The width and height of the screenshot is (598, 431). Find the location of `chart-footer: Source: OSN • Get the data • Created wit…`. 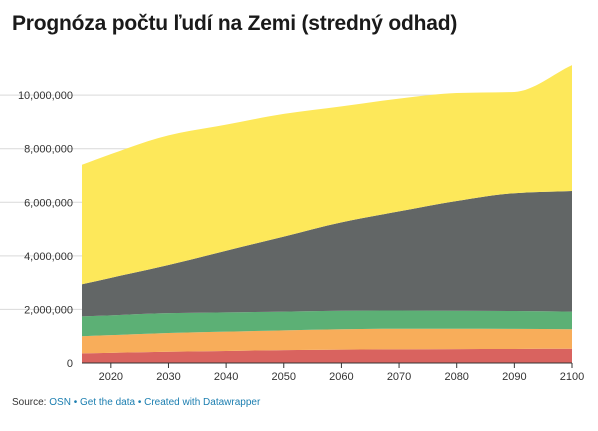

chart-footer: Source: OSN • Get the data • Created wit… is located at coordinates (136, 402).